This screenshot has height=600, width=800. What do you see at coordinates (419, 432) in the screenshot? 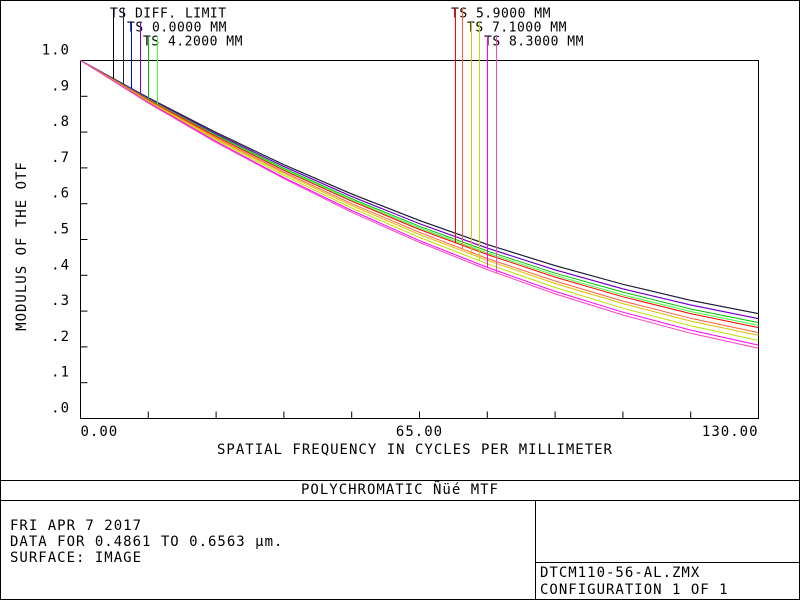
I see `x-tick-label: 65.00` at bounding box center [419, 432].